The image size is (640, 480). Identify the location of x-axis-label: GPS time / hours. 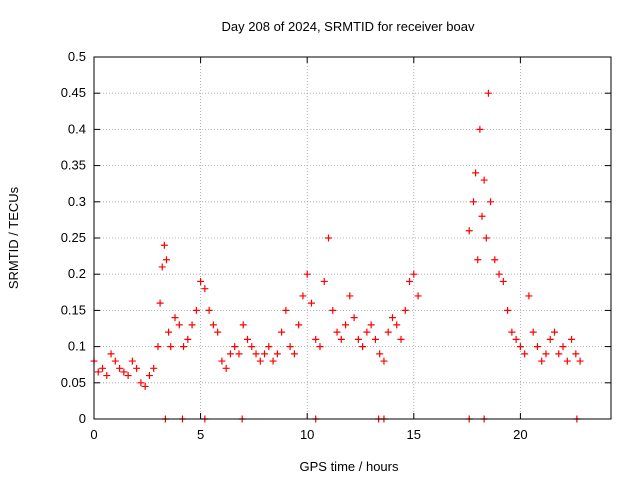
(349, 466).